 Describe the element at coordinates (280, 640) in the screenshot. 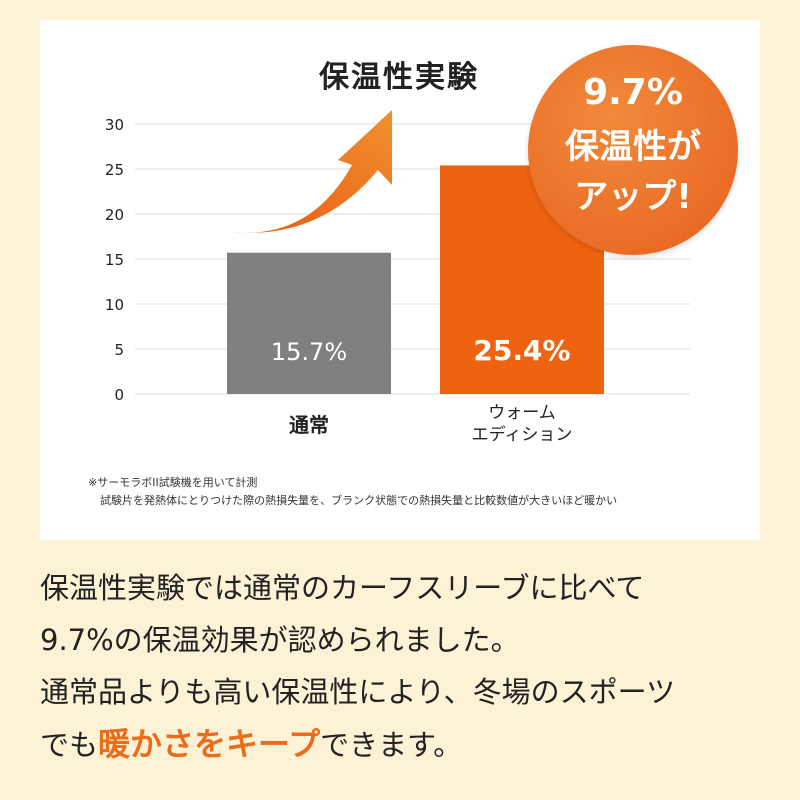

I see `description-line: 9.7%の保温効果が認められました。` at that location.